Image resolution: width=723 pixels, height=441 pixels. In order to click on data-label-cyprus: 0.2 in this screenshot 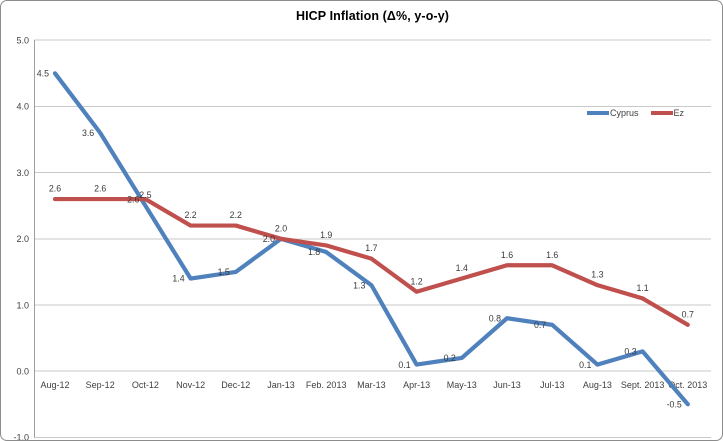, I will do `click(450, 358)`.